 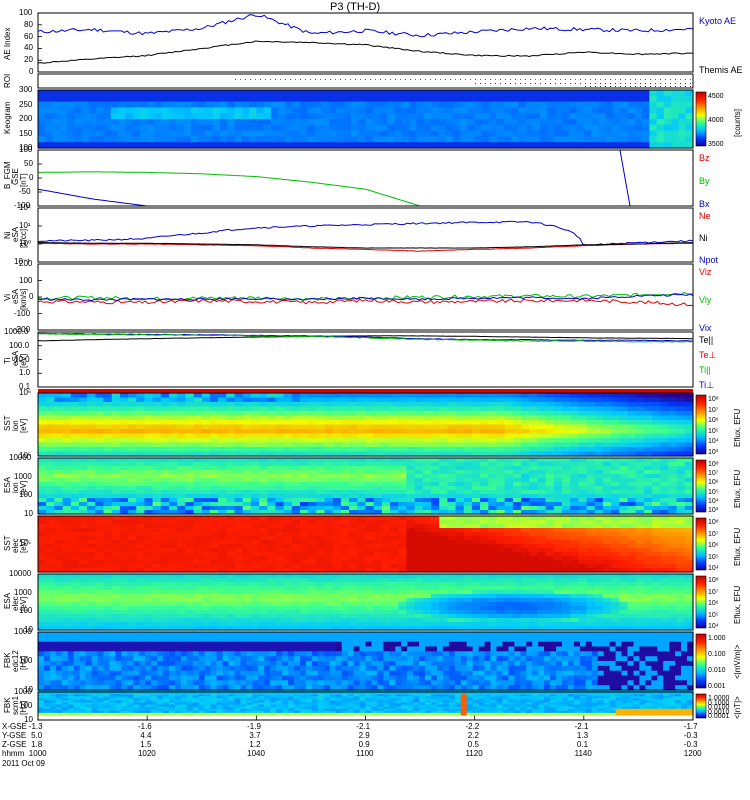 I want to click on temp-legend-0: Te||, so click(x=706, y=340).